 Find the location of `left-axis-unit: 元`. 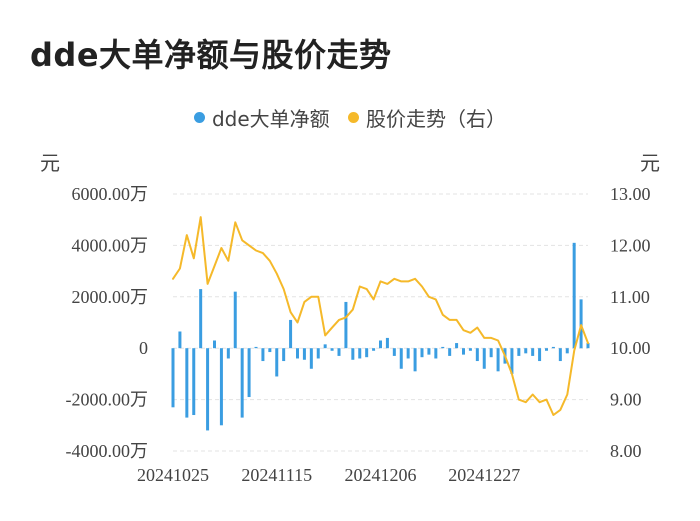

left-axis-unit: 元 is located at coordinates (50, 163).